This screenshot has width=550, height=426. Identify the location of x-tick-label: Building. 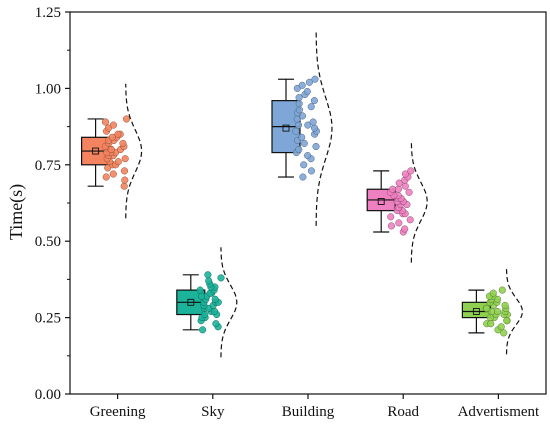
(308, 412).